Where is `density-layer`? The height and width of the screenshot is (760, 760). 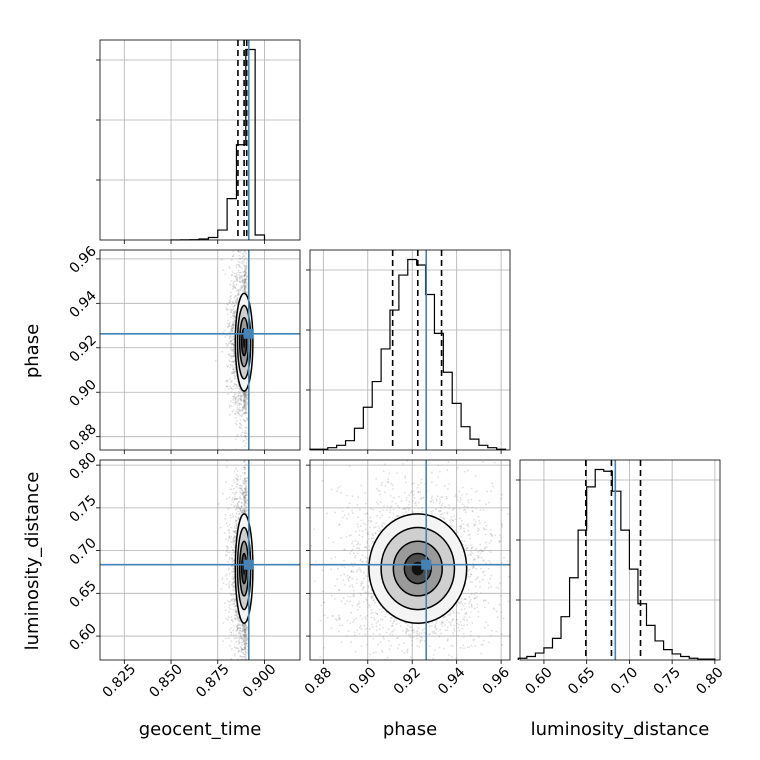
density-layer is located at coordinates (410, 560).